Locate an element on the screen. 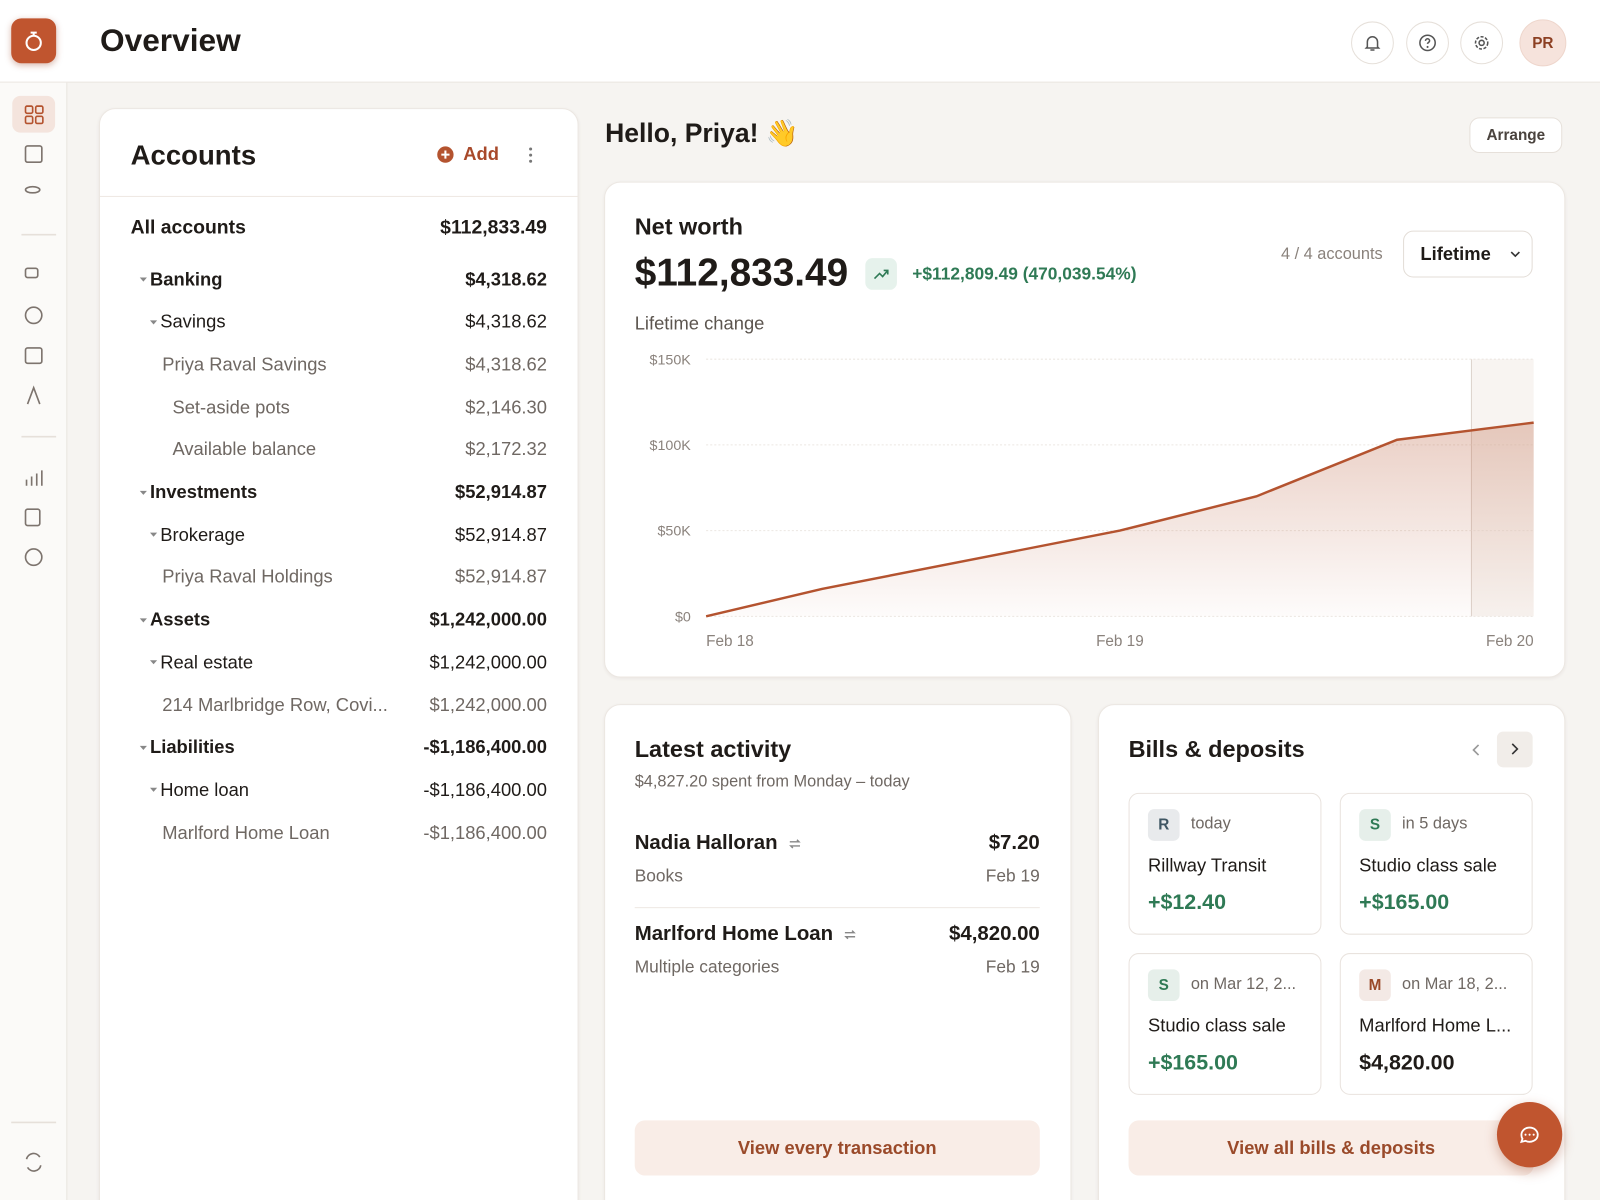 The height and width of the screenshot is (1200, 1600). settings-button is located at coordinates (1482, 43).